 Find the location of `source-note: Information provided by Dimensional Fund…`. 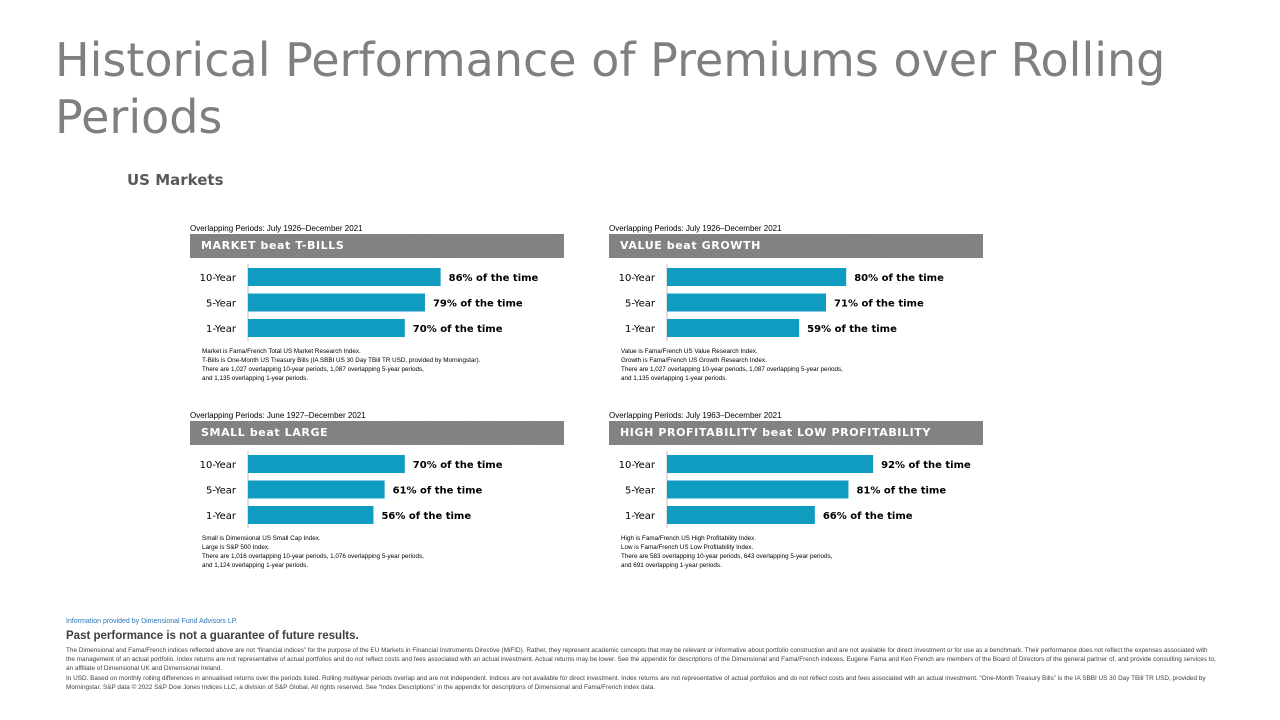

source-note: Information provided by Dimensional Fund… is located at coordinates (152, 621).